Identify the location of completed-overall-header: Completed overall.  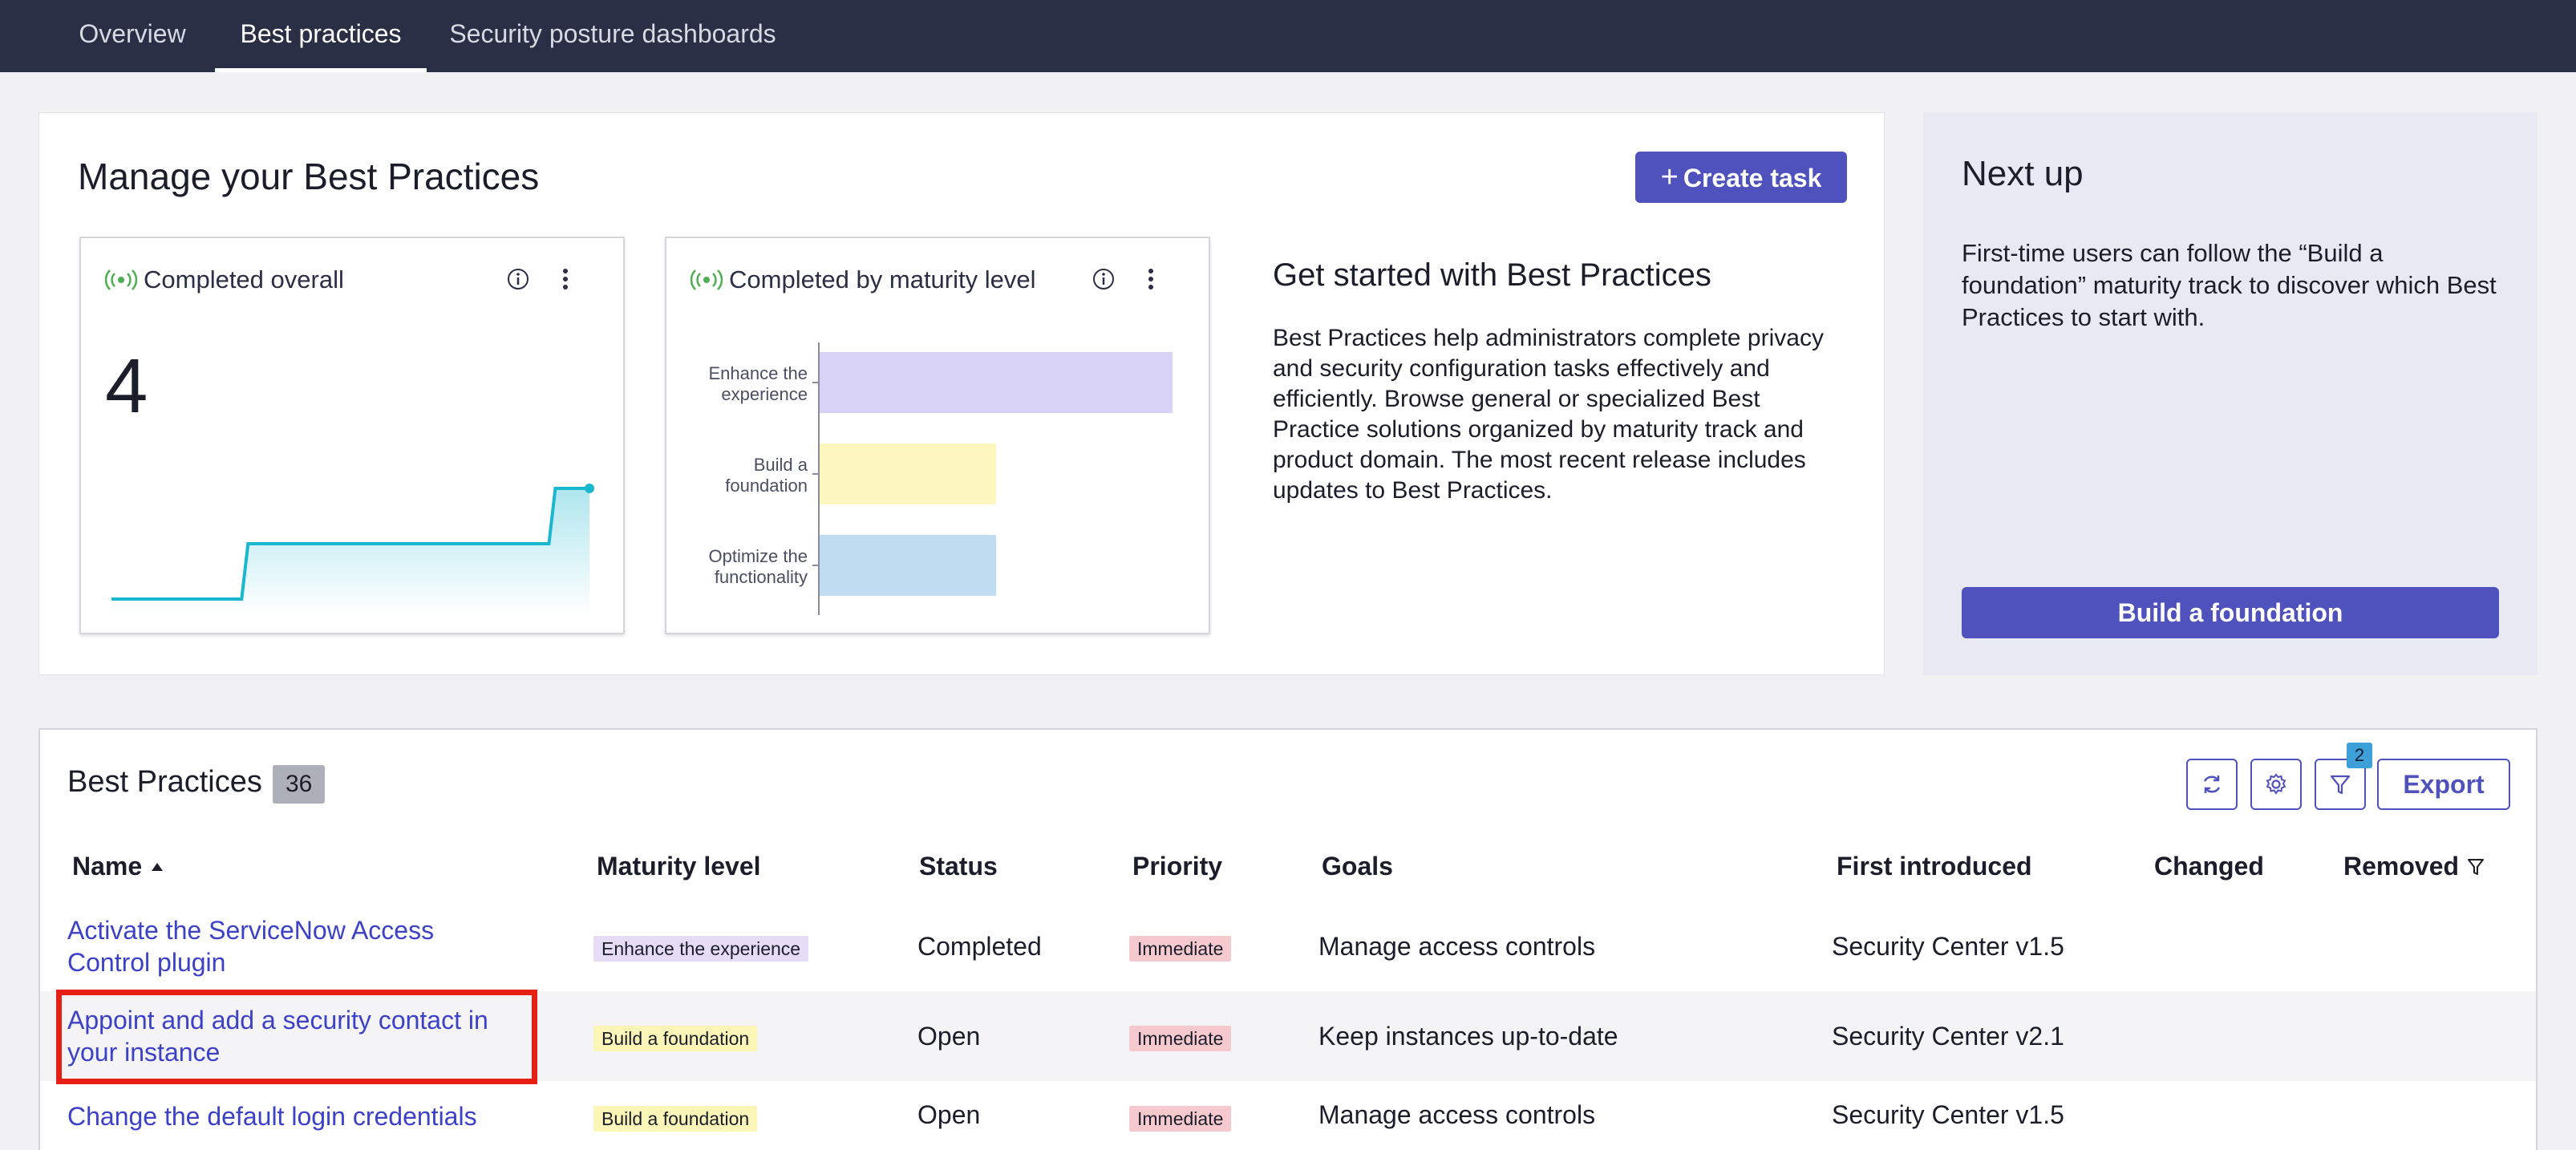
(224, 279).